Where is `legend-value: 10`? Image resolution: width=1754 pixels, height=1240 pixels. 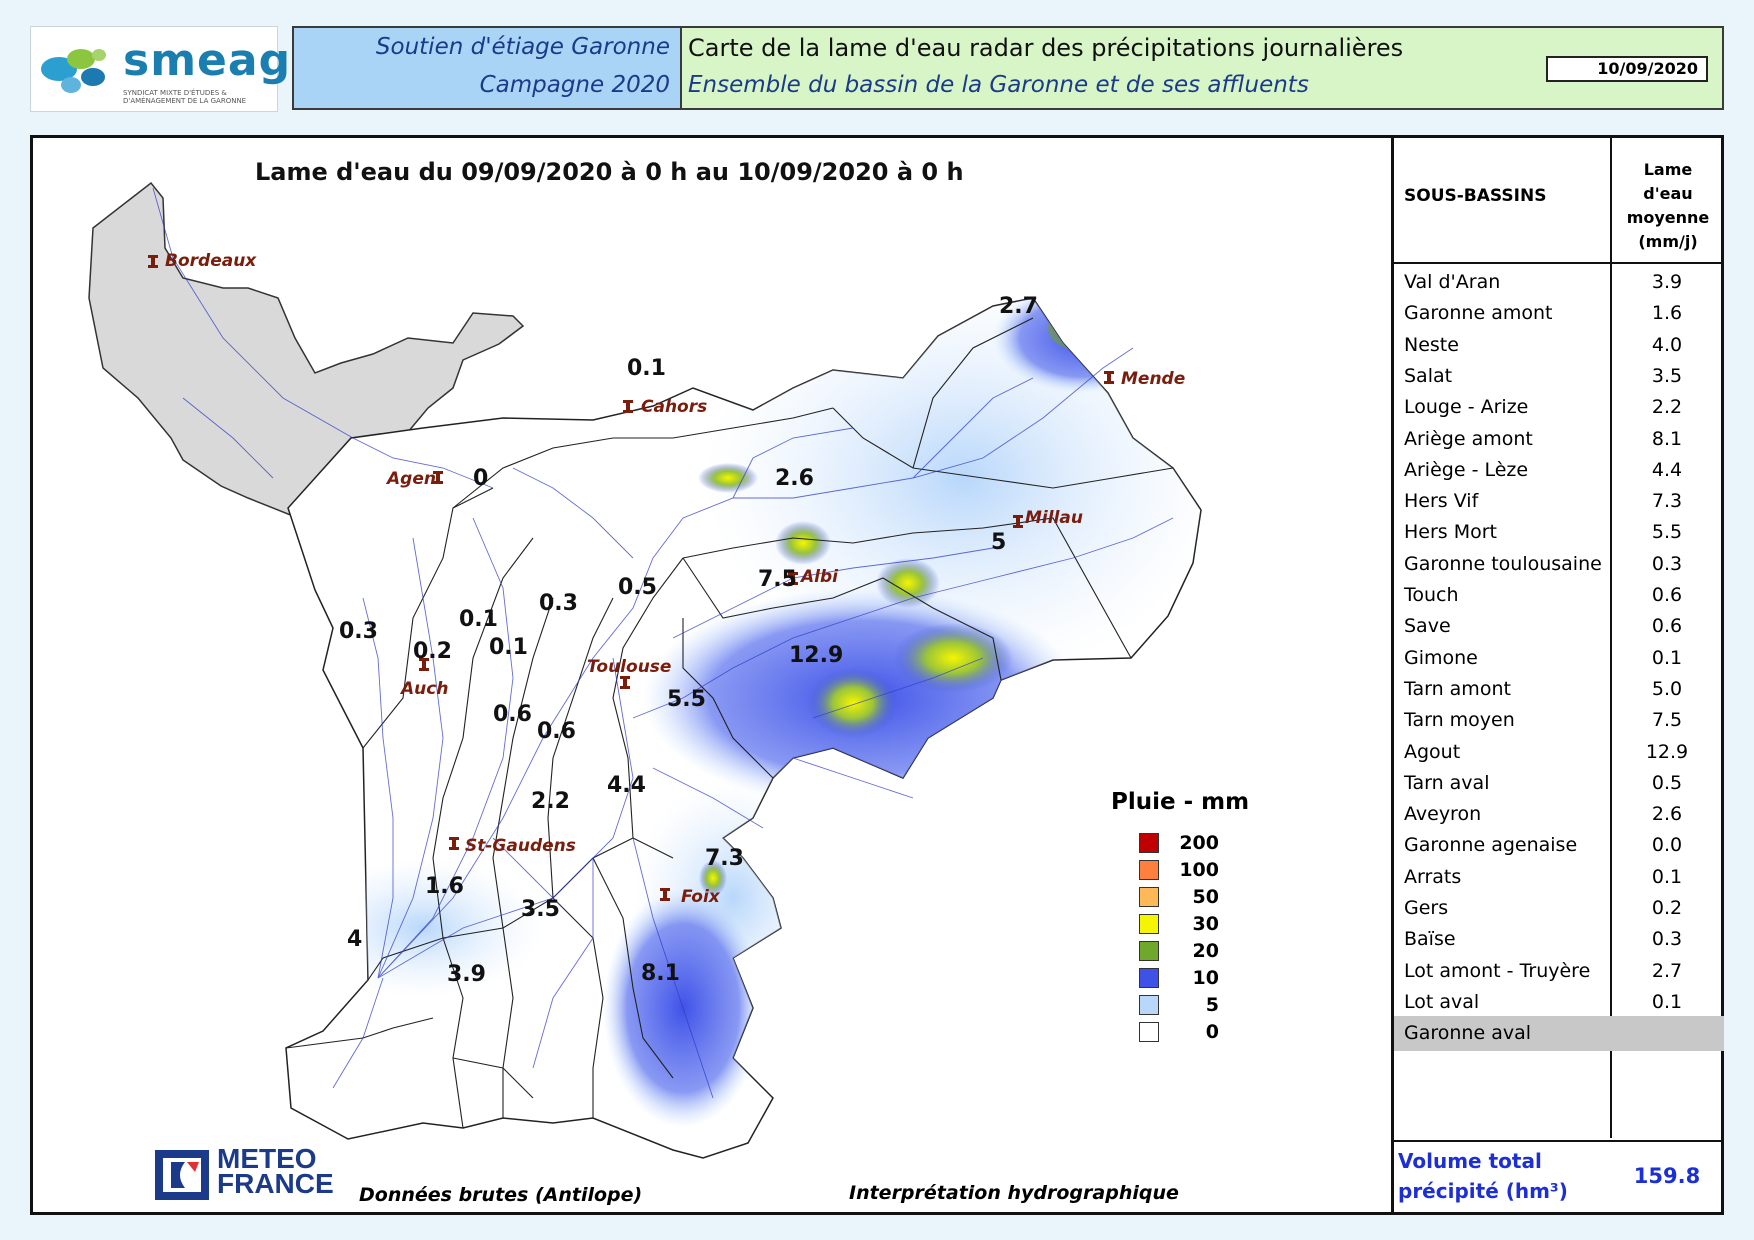
legend-value: 10 is located at coordinates (1205, 978).